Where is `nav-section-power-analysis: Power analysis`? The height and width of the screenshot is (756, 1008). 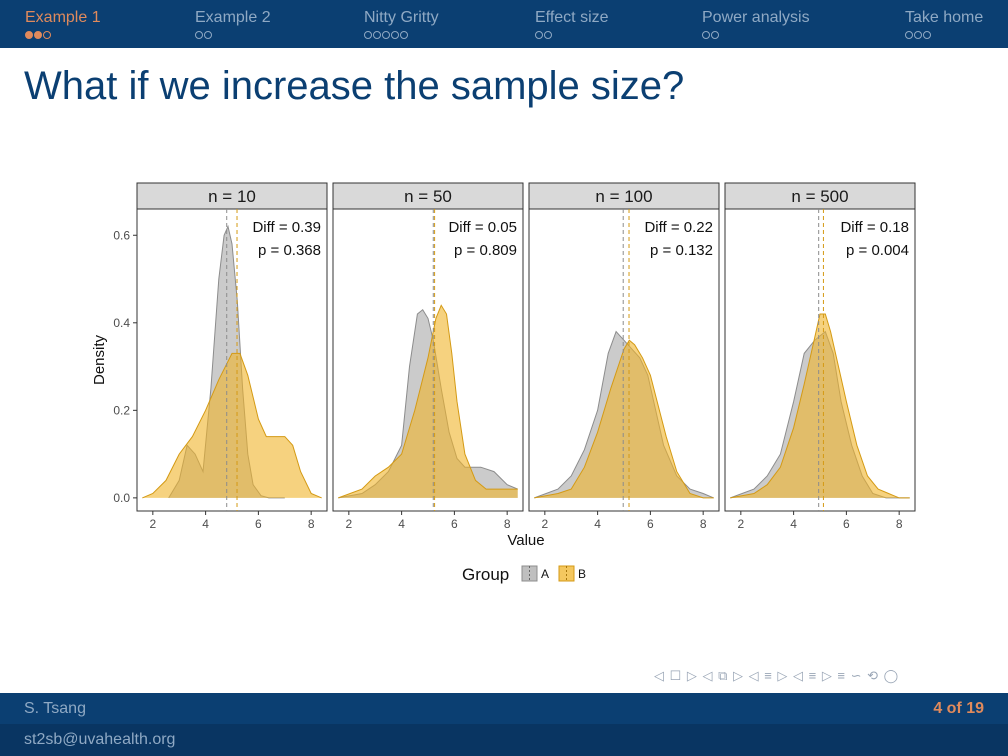
nav-section-power-analysis: Power analysis is located at coordinates (756, 25).